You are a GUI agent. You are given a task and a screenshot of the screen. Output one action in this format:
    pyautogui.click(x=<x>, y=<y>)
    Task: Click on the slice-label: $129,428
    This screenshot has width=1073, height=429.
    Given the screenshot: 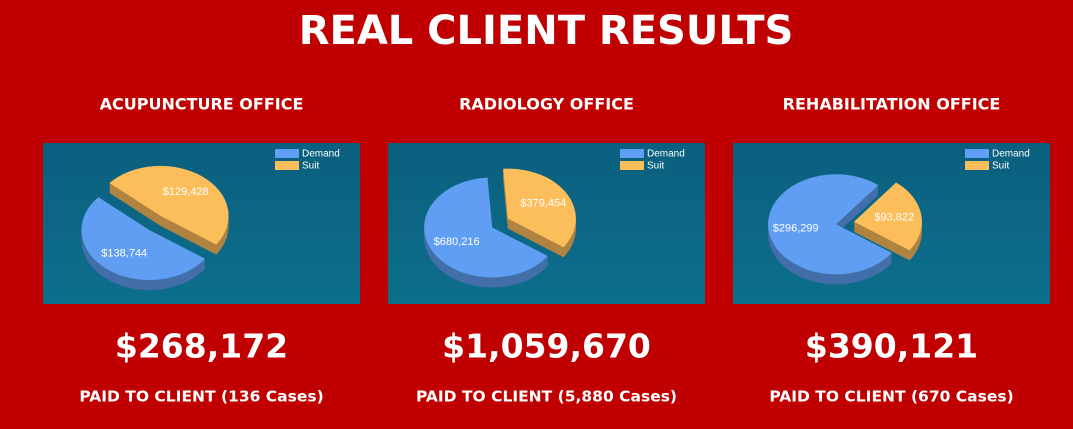 What is the action you would take?
    pyautogui.click(x=186, y=192)
    